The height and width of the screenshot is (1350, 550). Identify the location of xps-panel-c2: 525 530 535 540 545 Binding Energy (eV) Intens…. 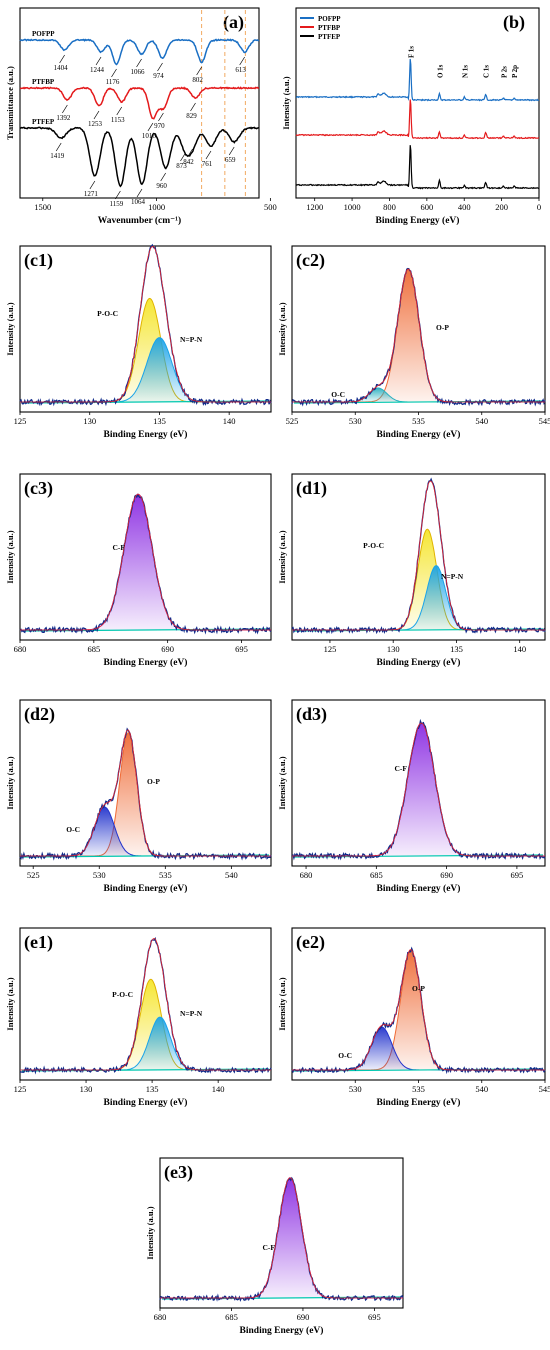
(413, 342).